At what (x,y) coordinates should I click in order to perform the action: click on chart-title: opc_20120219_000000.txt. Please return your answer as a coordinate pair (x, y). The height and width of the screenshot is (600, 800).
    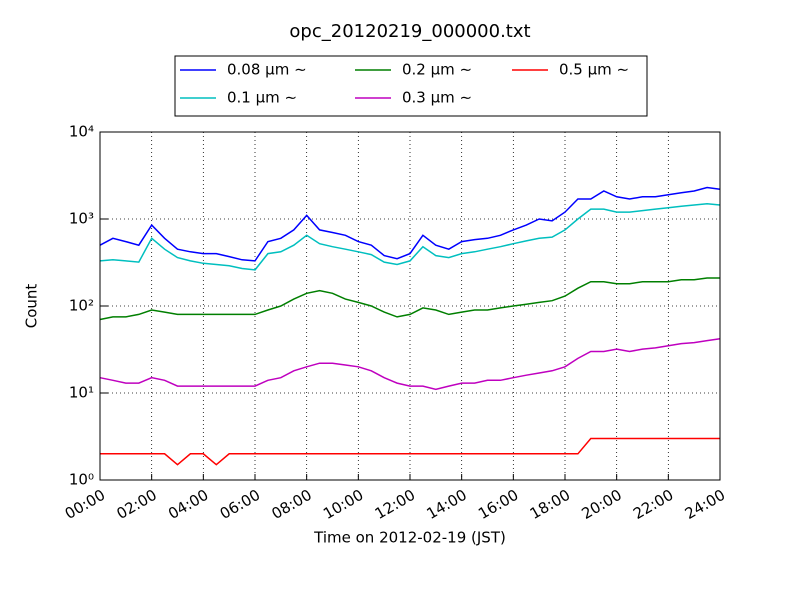
    Looking at the image, I should click on (409, 31).